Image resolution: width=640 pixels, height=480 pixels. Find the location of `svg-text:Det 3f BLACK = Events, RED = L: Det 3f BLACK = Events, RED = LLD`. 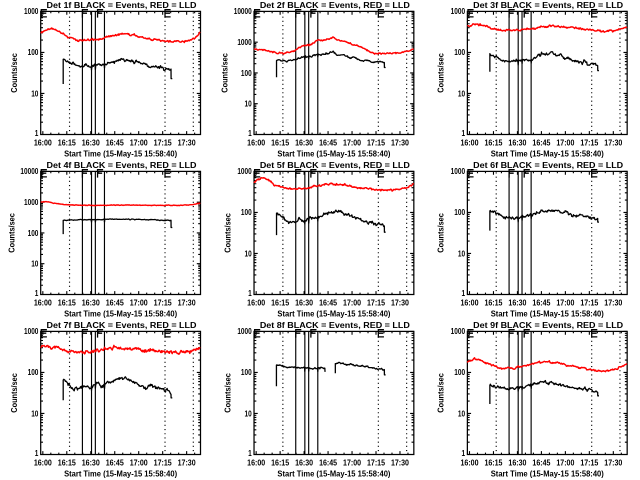

svg-text:Det 3f BLACK = Events, RED = L: Det 3f BLACK = Events, RED = LLD is located at coordinates (548, 5).